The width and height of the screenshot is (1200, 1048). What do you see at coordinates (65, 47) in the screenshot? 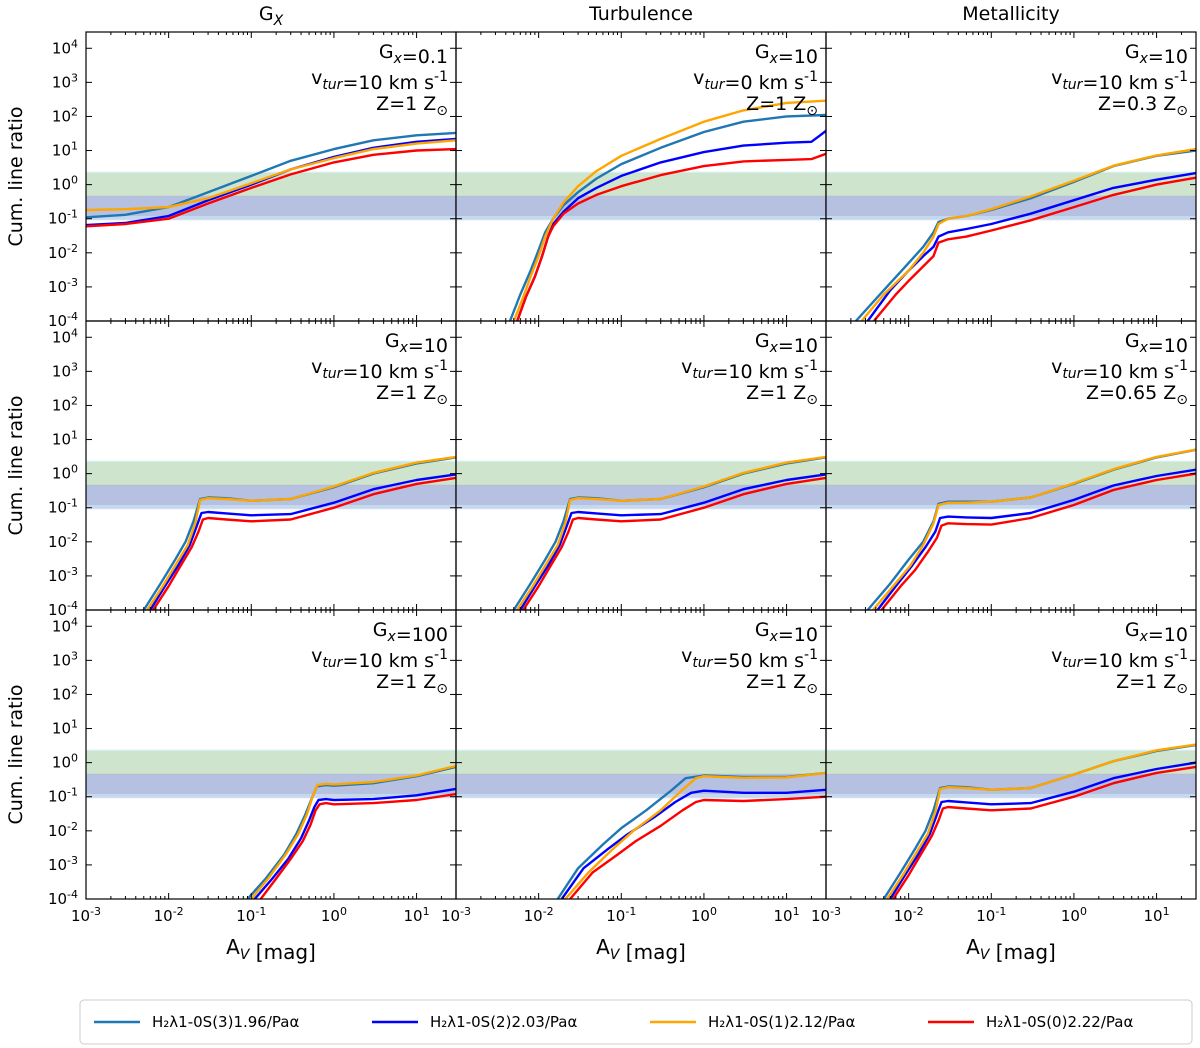
I see `y-tick-label: 10⁴` at bounding box center [65, 47].